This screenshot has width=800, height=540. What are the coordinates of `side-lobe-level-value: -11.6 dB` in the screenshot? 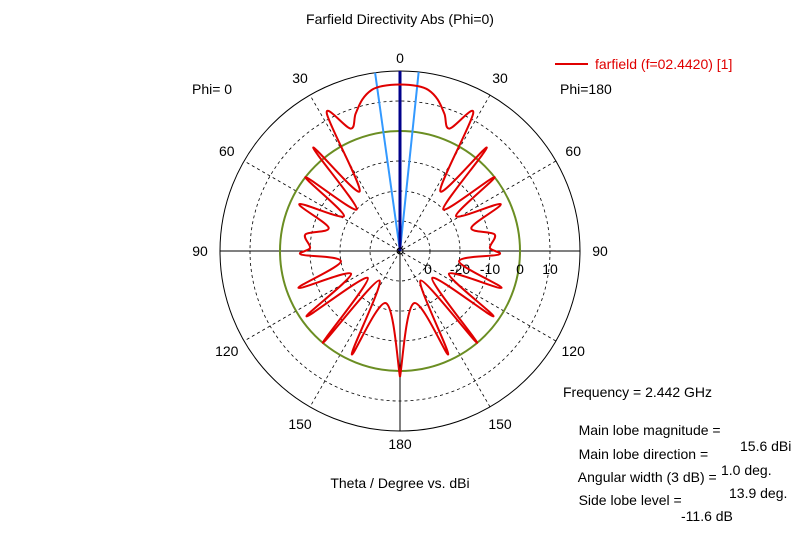 It's located at (707, 516).